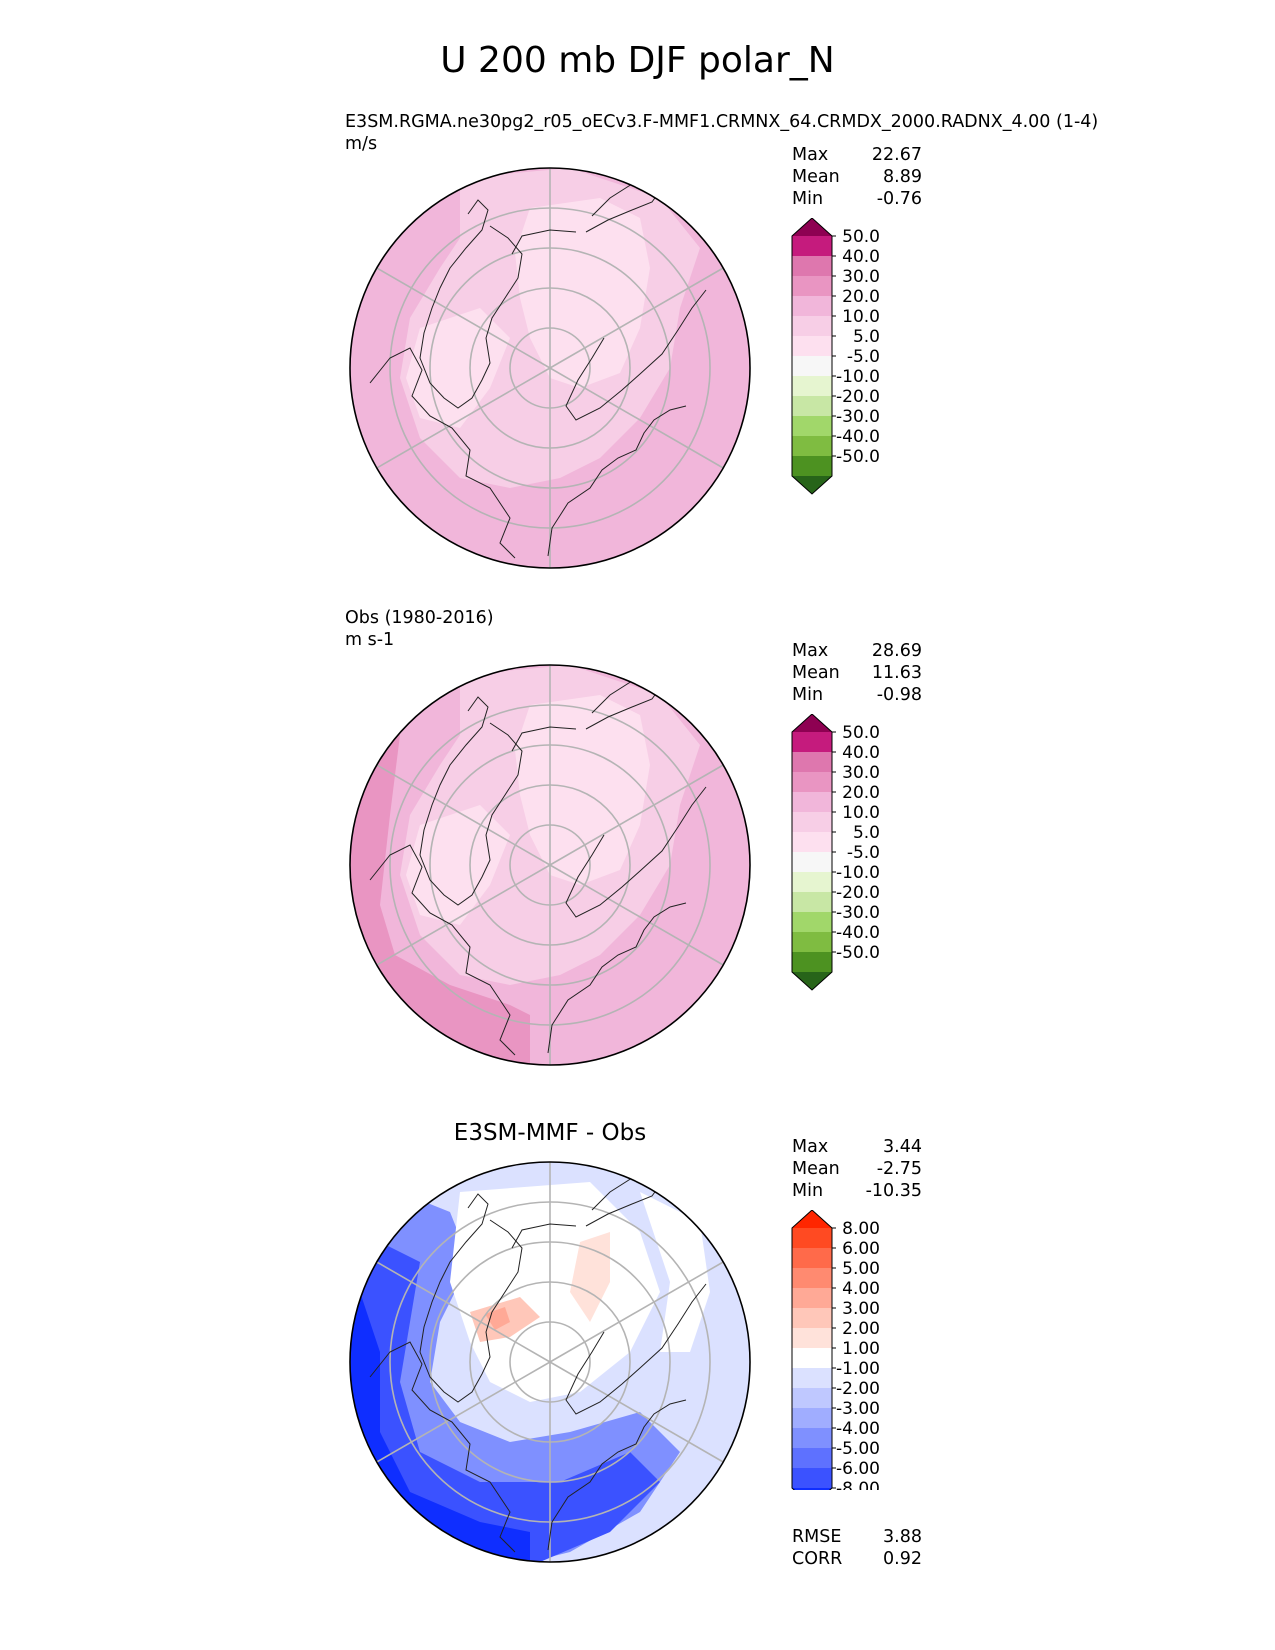  I want to click on field-neg6-neg8, so click(505, 1402).